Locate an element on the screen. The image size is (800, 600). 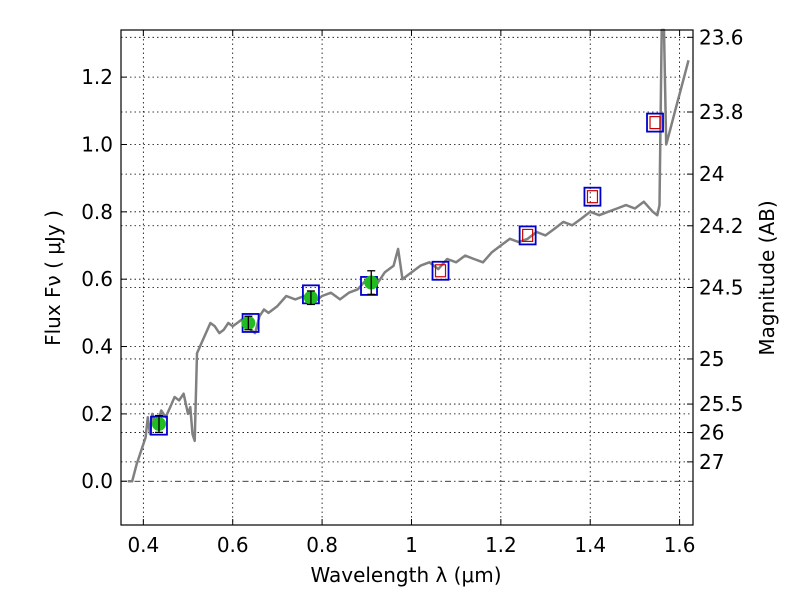
y-tick-label: 1.2 is located at coordinates (97, 77).